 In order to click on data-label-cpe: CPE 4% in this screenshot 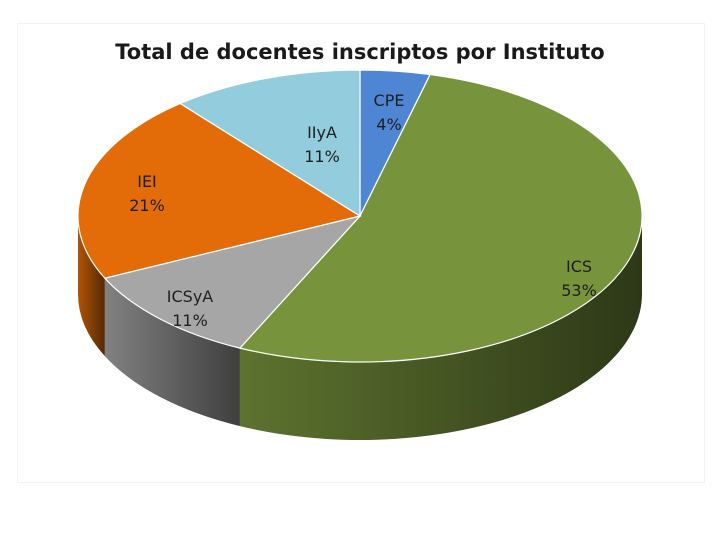, I will do `click(389, 112)`.